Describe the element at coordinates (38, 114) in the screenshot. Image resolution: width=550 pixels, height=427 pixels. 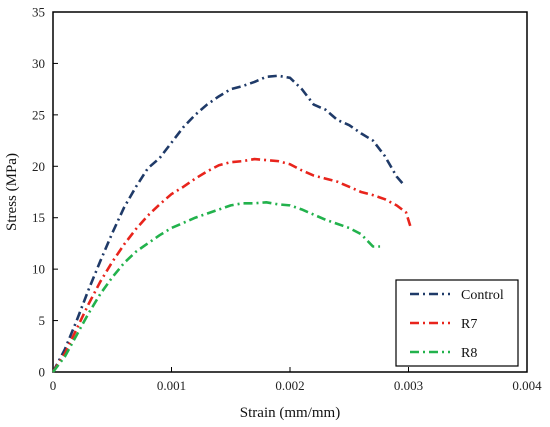
I see `y-tick-label: 25` at that location.